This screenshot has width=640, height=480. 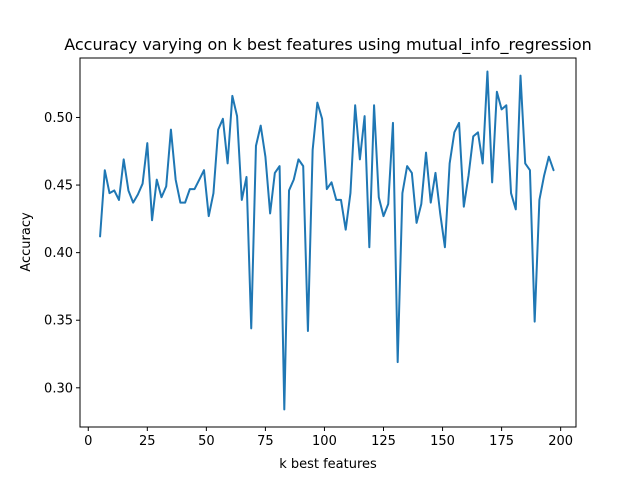 What do you see at coordinates (383, 441) in the screenshot?
I see `x-tick-label: 125` at bounding box center [383, 441].